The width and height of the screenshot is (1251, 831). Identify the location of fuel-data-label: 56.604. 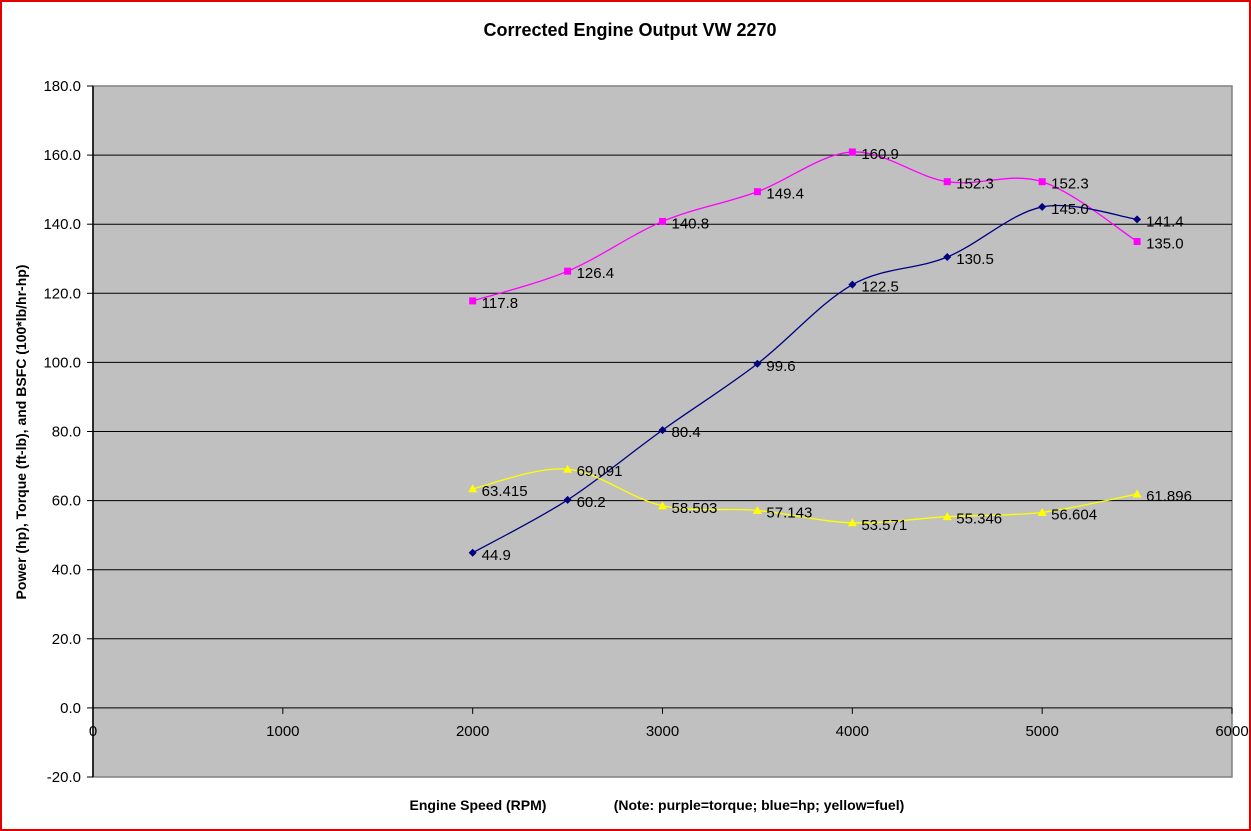
(1074, 514).